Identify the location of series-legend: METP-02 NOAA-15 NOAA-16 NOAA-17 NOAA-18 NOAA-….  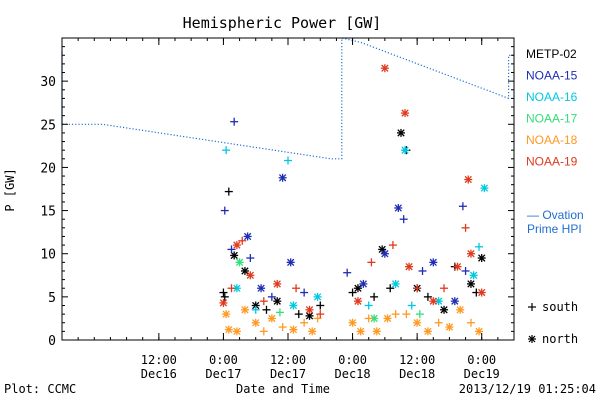
(552, 108).